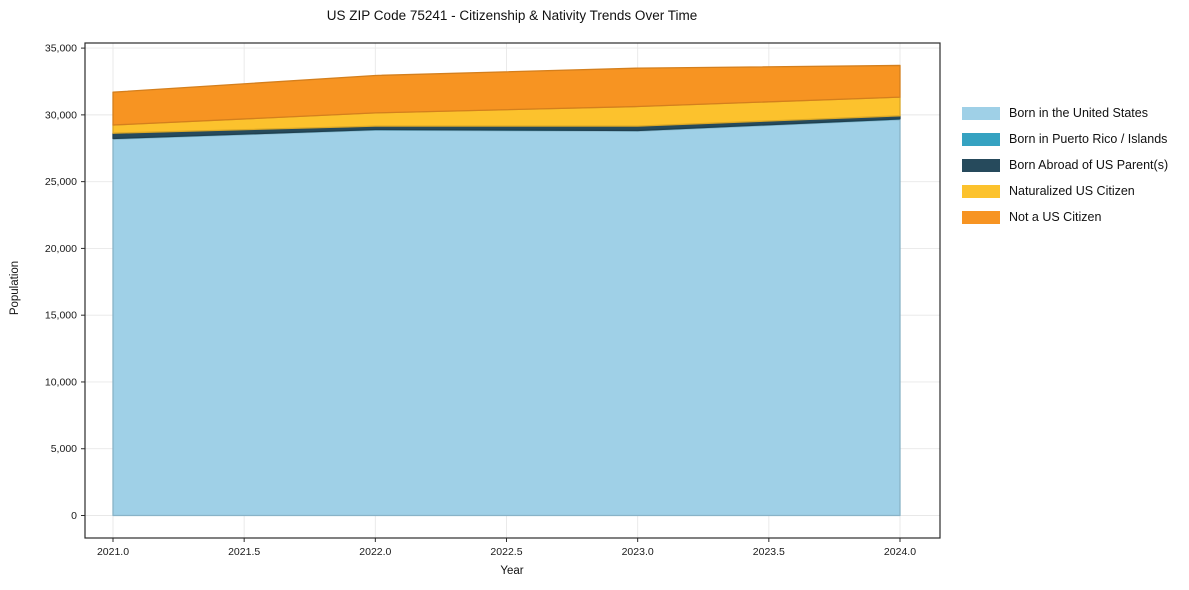 The width and height of the screenshot is (1189, 590). What do you see at coordinates (64, 449) in the screenshot?
I see `y-tick-label: 5,000` at bounding box center [64, 449].